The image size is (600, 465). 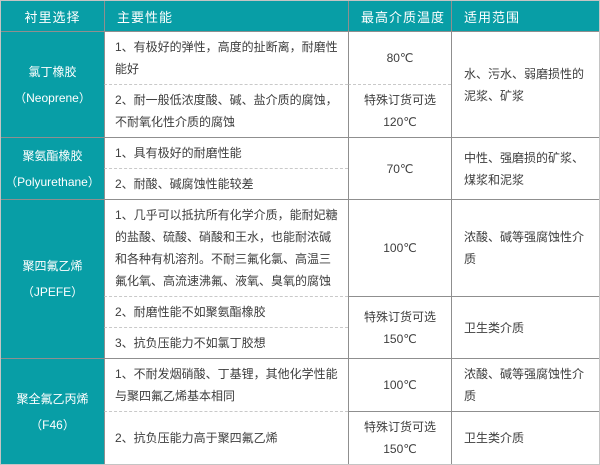 I want to click on material-name: 聚氨酯橡胶, so click(x=52, y=155).